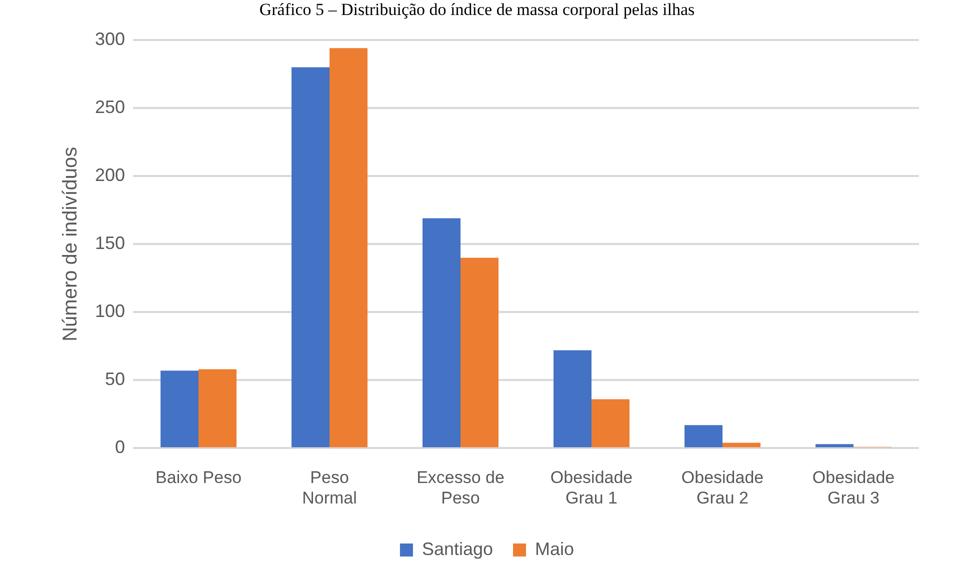 The width and height of the screenshot is (954, 579). I want to click on x-tick-label: Obesidade Grau 3, so click(853, 488).